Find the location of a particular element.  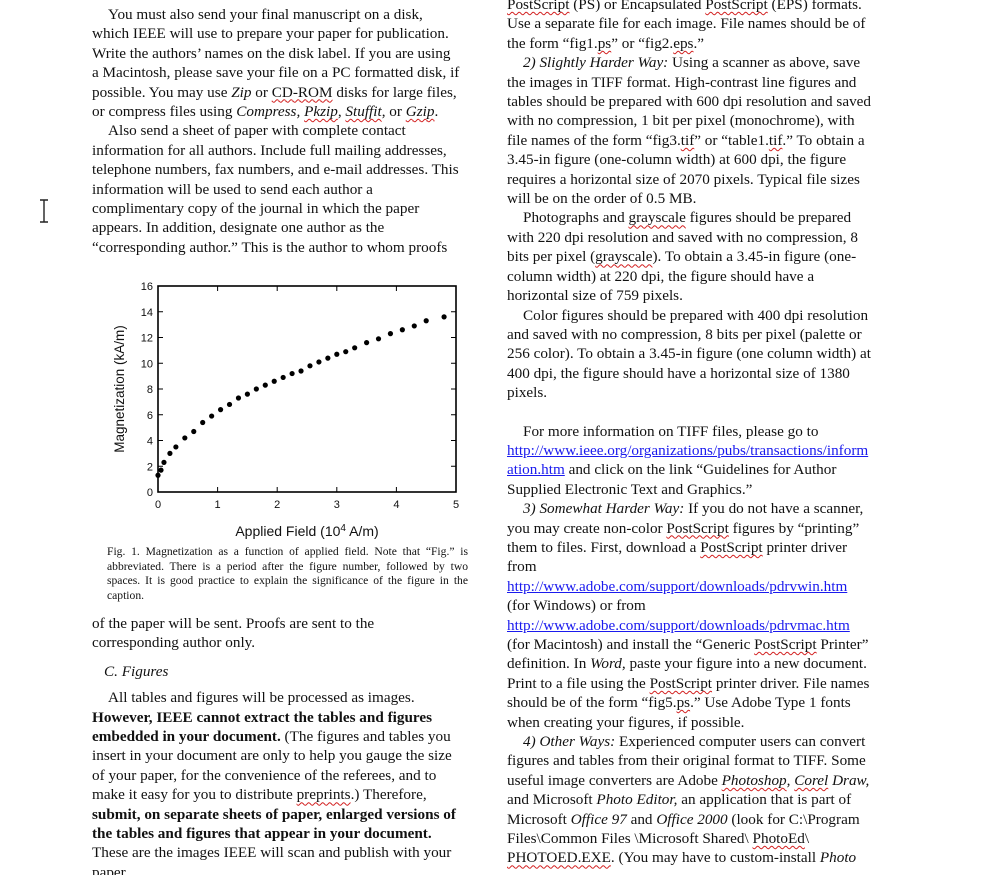

x-tick-label: 2 is located at coordinates (277, 505).